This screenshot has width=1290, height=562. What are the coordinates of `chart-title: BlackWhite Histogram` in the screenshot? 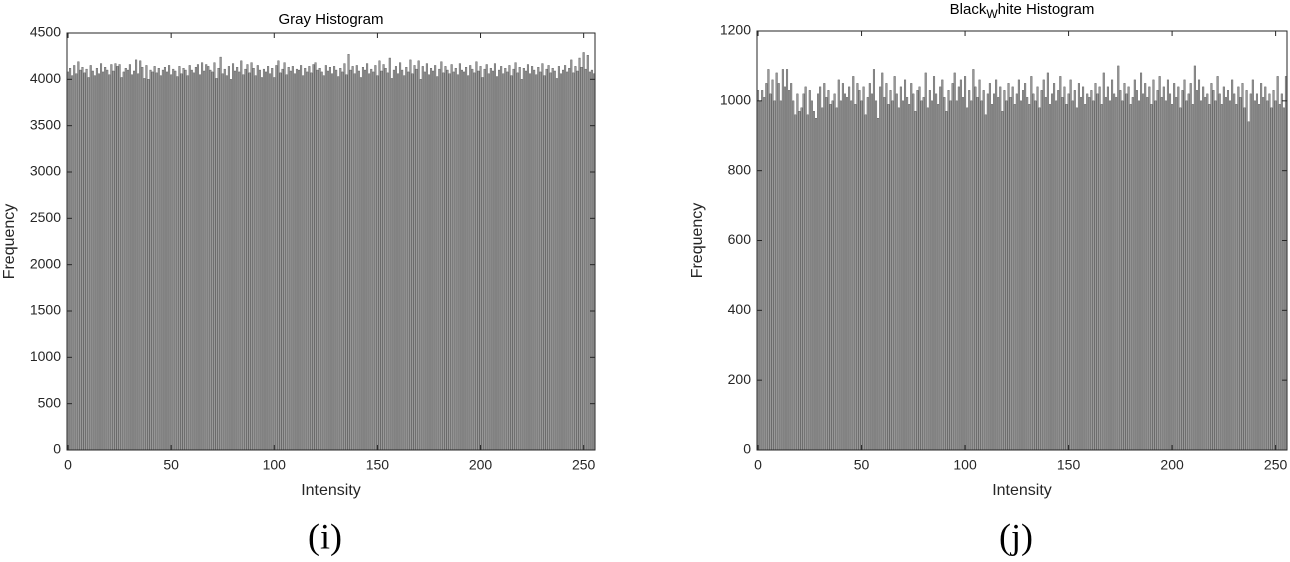 It's located at (1022, 11).